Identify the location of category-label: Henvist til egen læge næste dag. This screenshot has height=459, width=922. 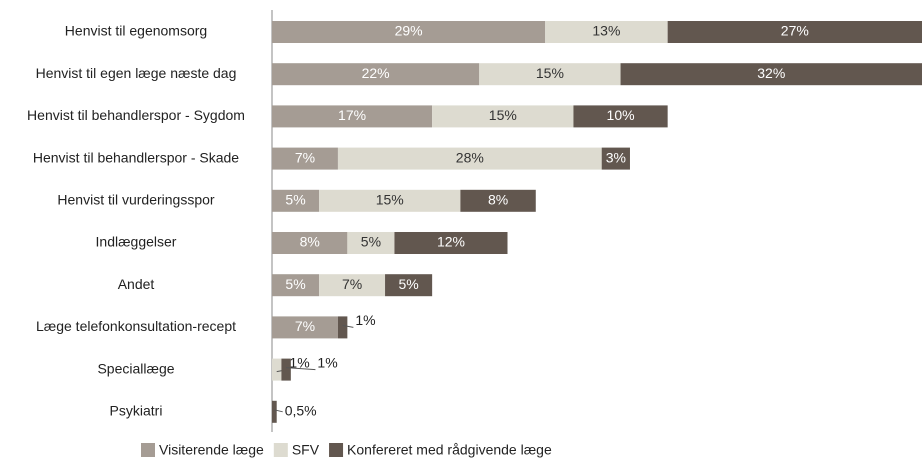
(136, 73).